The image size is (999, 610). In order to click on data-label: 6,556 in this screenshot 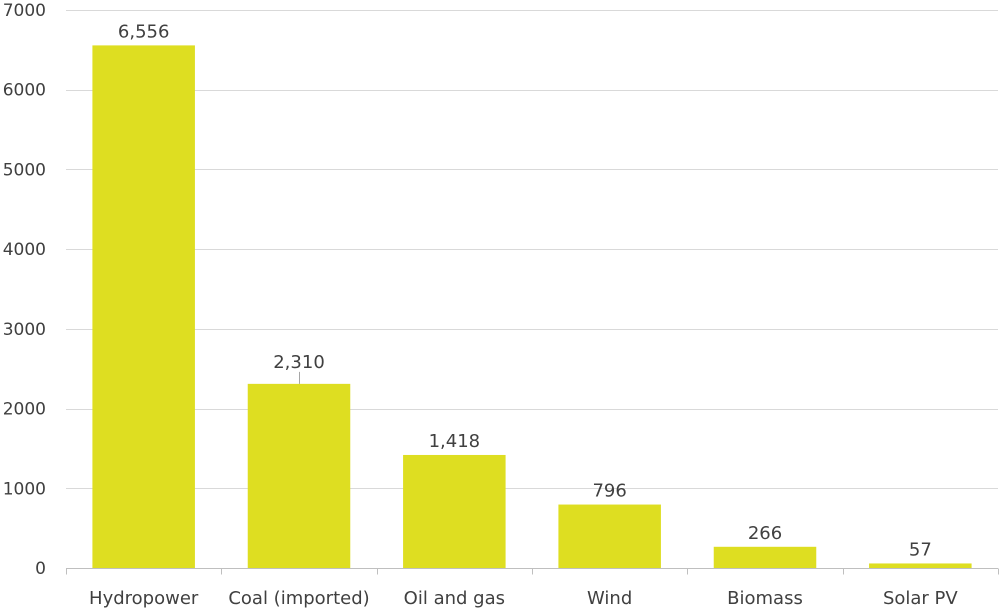, I will do `click(144, 31)`.